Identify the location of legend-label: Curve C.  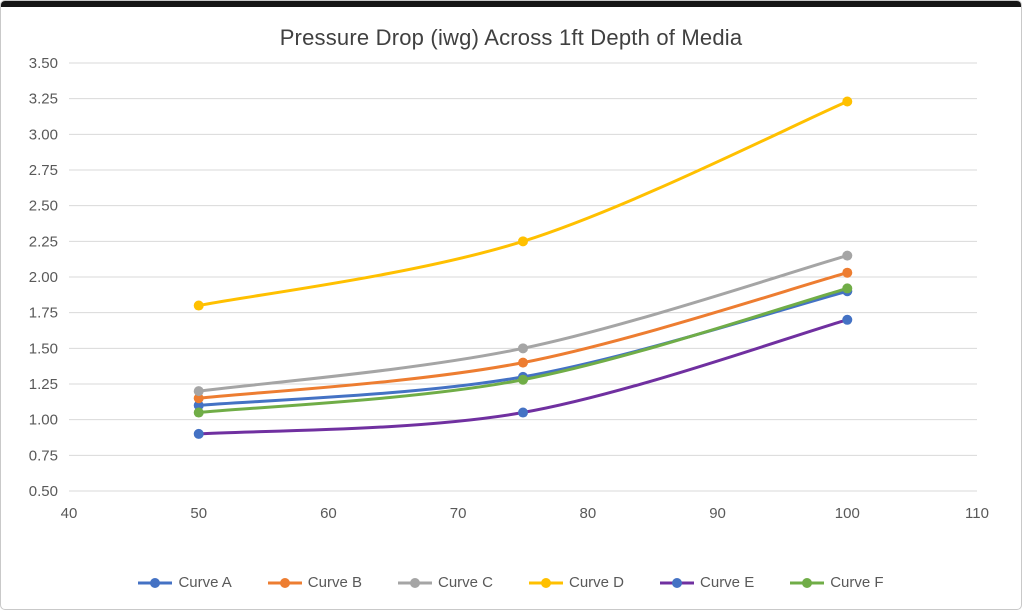
(465, 582).